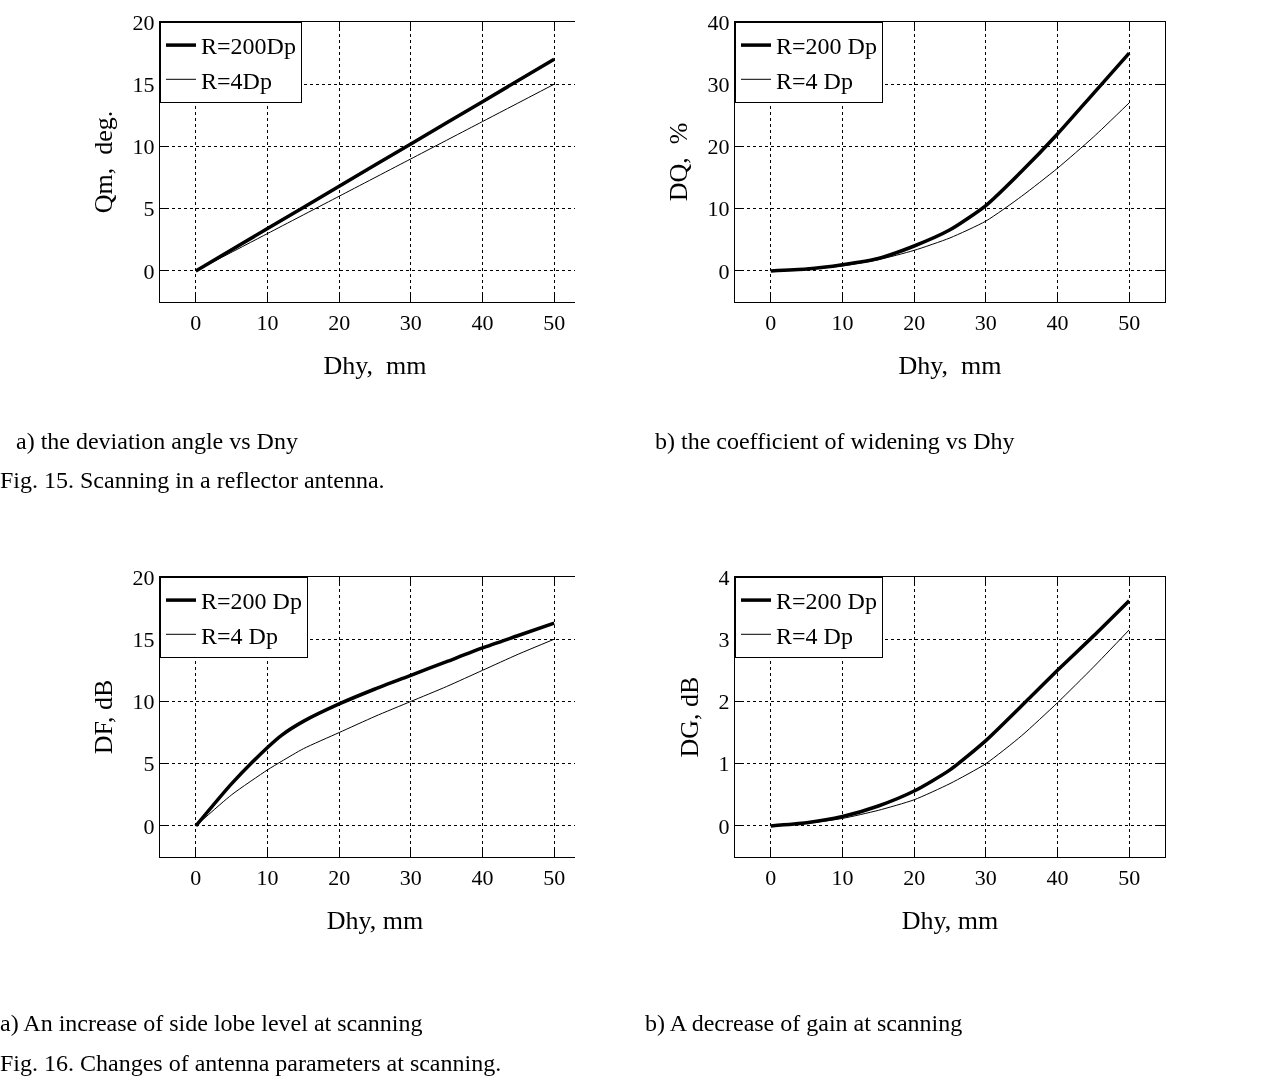 This screenshot has width=1264, height=1080. What do you see at coordinates (678, 162) in the screenshot?
I see `y-axis-title: DQ, %` at bounding box center [678, 162].